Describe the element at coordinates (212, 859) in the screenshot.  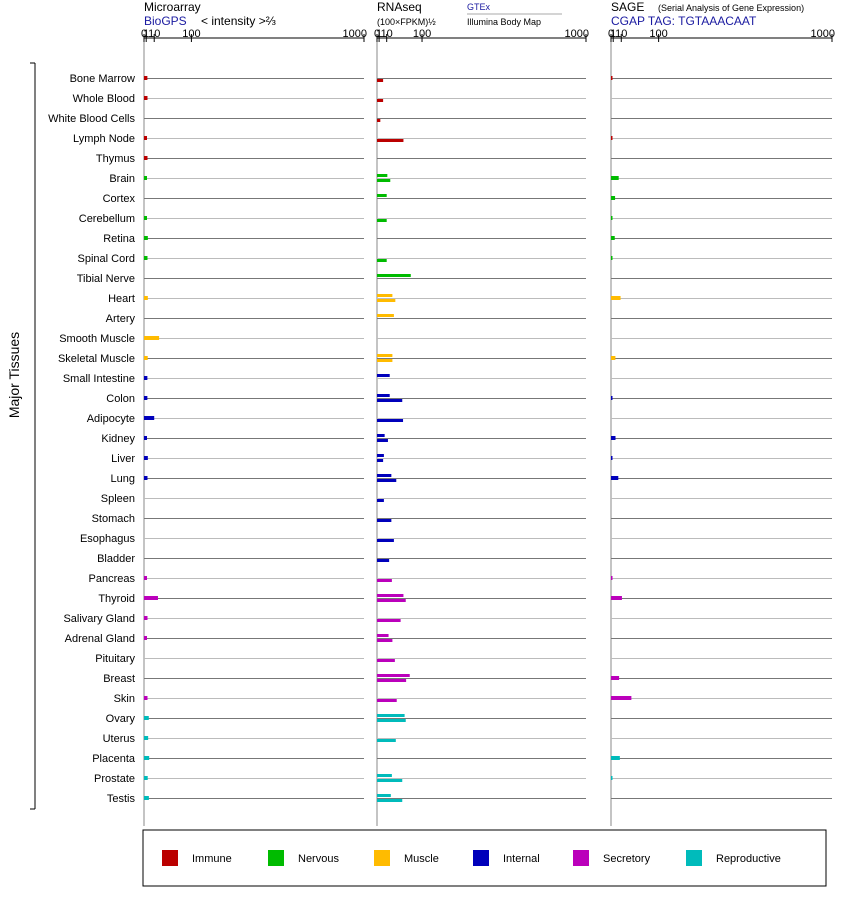
I see `legend-label: Immune` at that location.